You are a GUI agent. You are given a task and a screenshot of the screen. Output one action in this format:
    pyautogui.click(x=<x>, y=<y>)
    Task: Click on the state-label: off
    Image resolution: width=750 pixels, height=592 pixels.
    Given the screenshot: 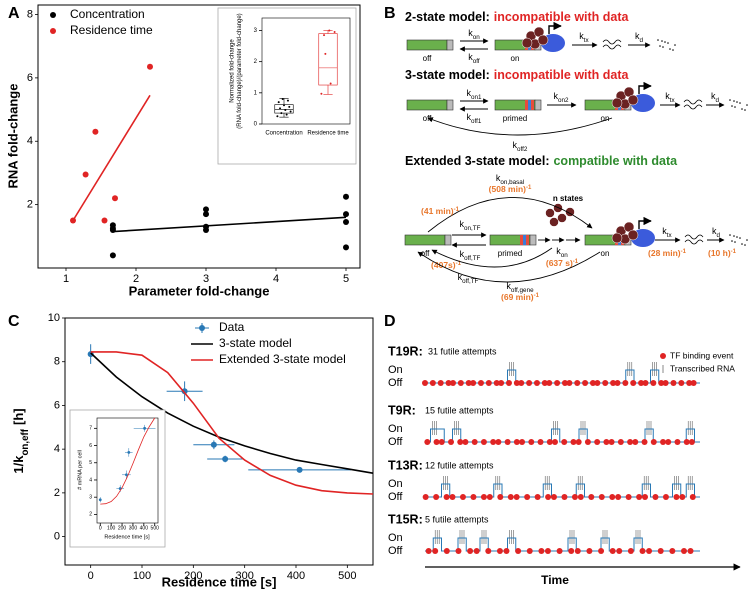 What is the action you would take?
    pyautogui.click(x=426, y=253)
    